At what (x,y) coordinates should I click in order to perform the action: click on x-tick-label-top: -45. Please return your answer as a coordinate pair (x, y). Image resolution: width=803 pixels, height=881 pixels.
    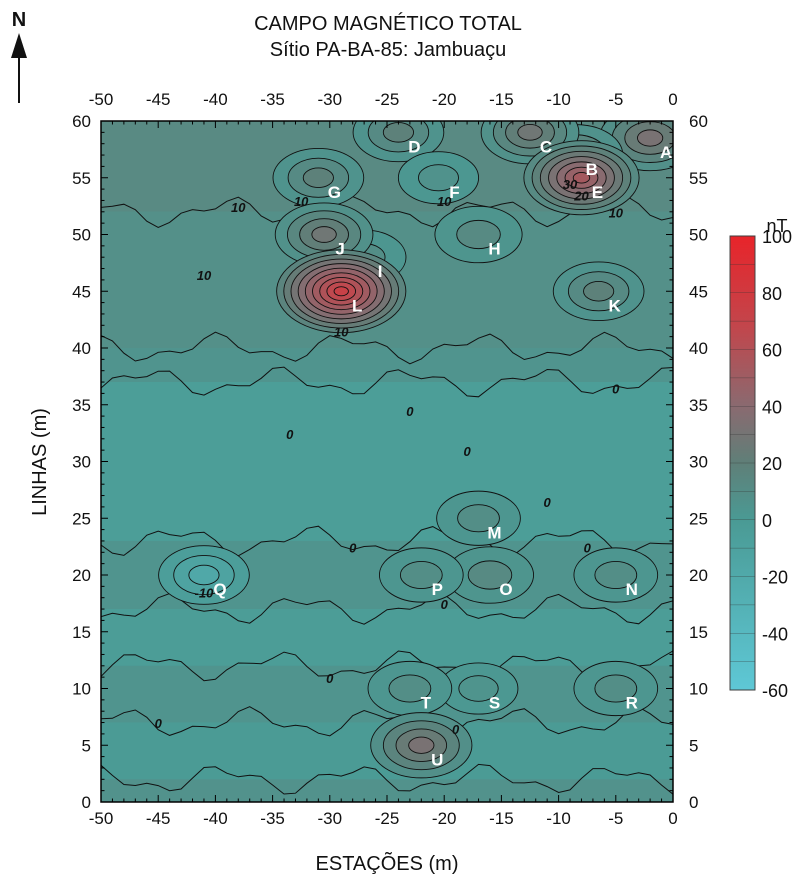
    Looking at the image, I should click on (158, 99).